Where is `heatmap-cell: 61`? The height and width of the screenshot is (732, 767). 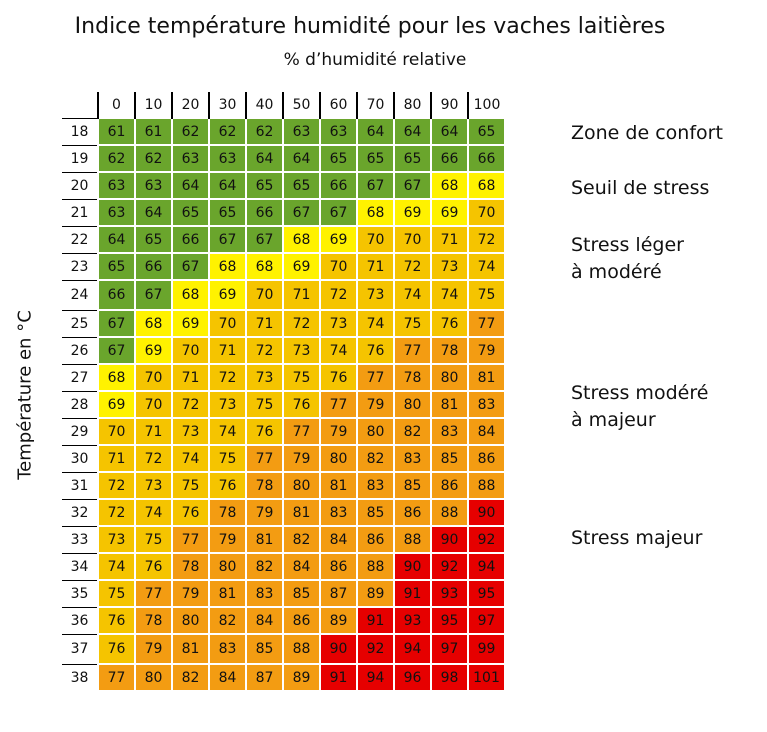
heatmap-cell: 61 is located at coordinates (153, 131).